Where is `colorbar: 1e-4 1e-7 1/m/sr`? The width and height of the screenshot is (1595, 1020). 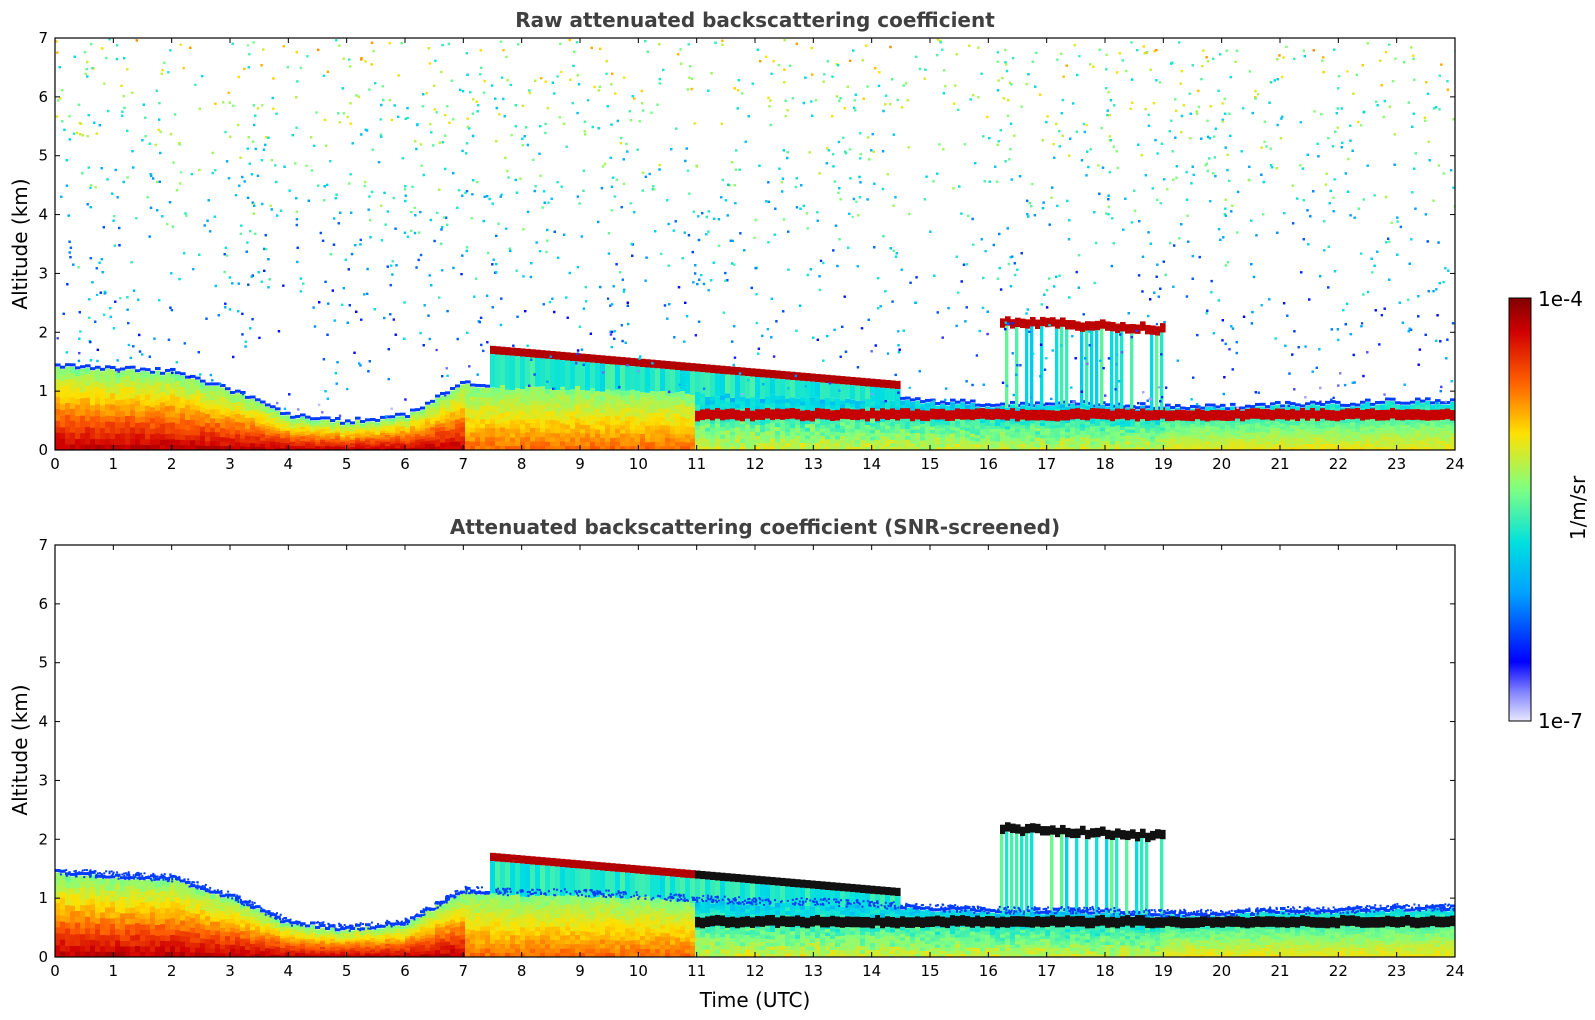 colorbar: 1e-4 1e-7 1/m/sr is located at coordinates (1549, 510).